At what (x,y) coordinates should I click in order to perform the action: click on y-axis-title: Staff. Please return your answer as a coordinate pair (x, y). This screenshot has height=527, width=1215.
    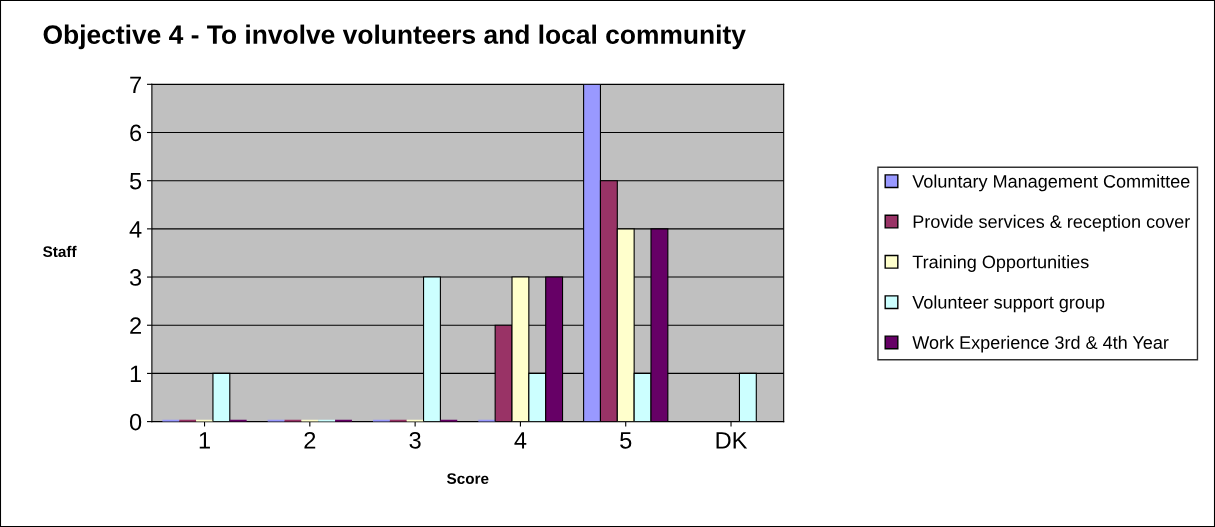
    Looking at the image, I should click on (60, 251).